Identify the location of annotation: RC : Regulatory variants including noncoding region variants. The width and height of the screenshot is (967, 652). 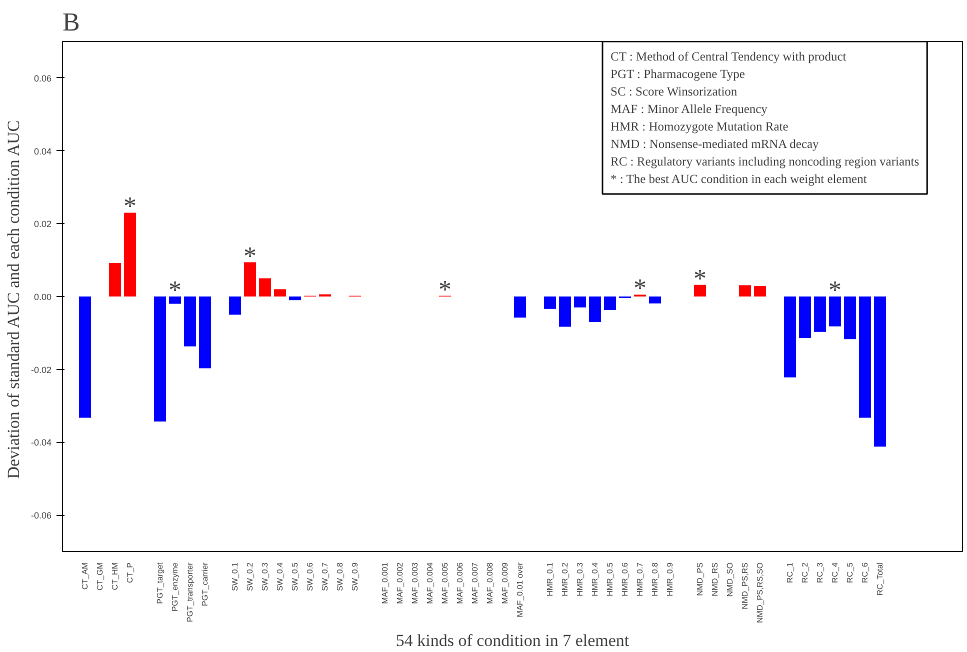
(765, 161).